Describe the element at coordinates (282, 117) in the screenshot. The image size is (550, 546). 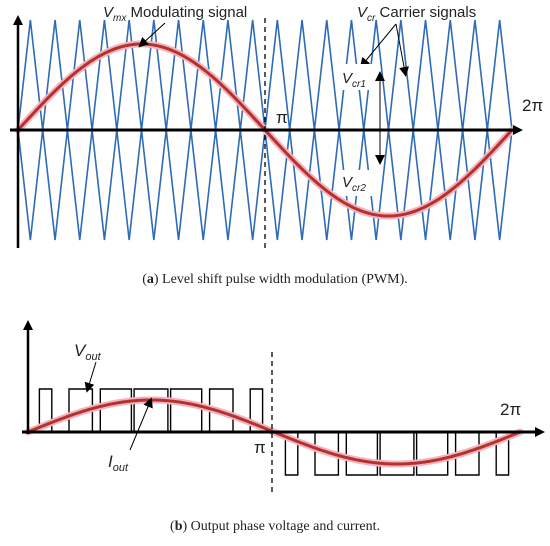
I see `pi-label-a: π` at that location.